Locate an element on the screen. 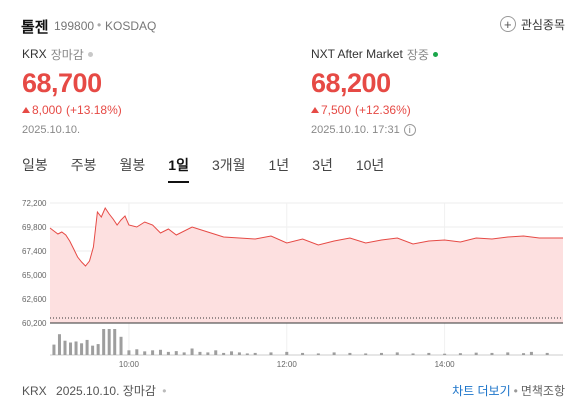  x-tick-label: 10:00 is located at coordinates (129, 364).